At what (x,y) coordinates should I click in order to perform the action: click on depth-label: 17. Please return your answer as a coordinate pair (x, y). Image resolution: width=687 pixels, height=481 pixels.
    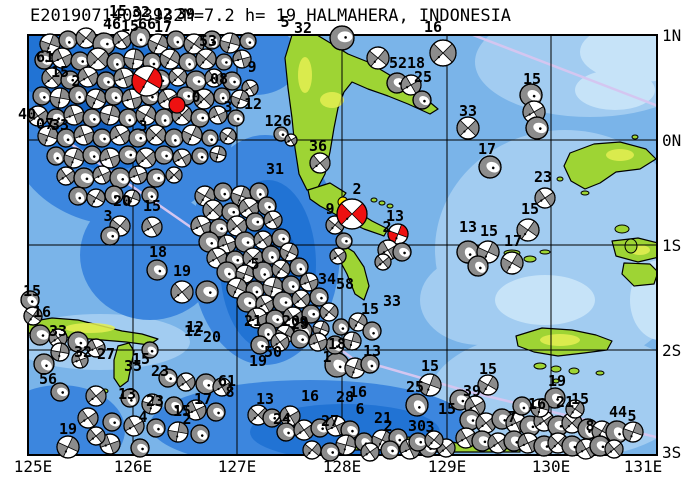
    Looking at the image, I should click on (487, 149).